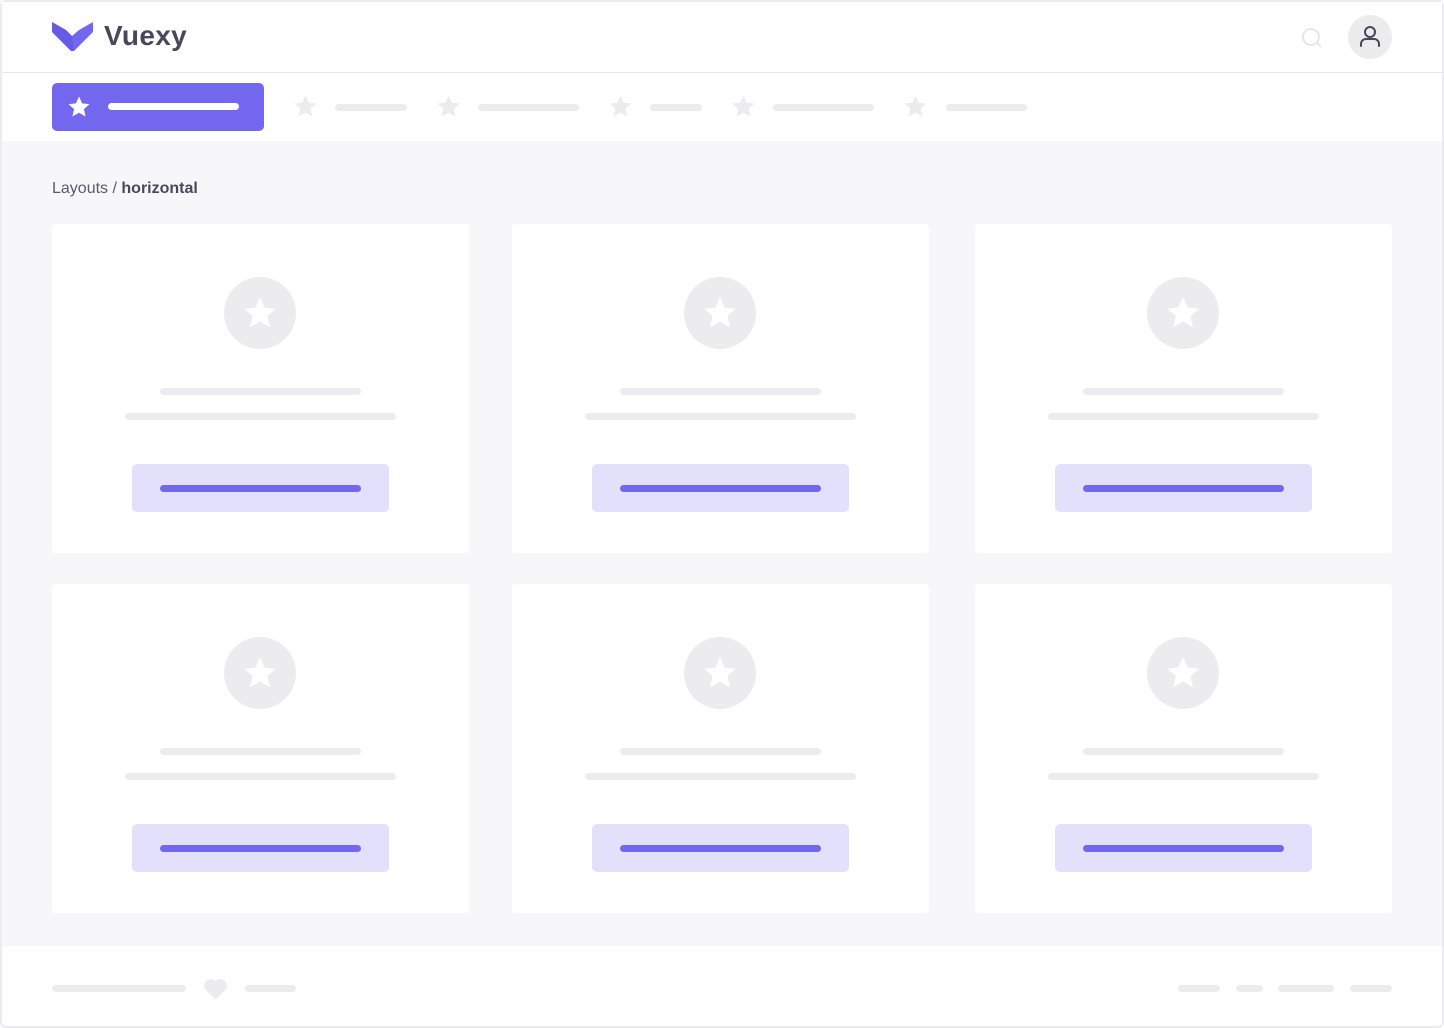  I want to click on user-icon, so click(1370, 36).